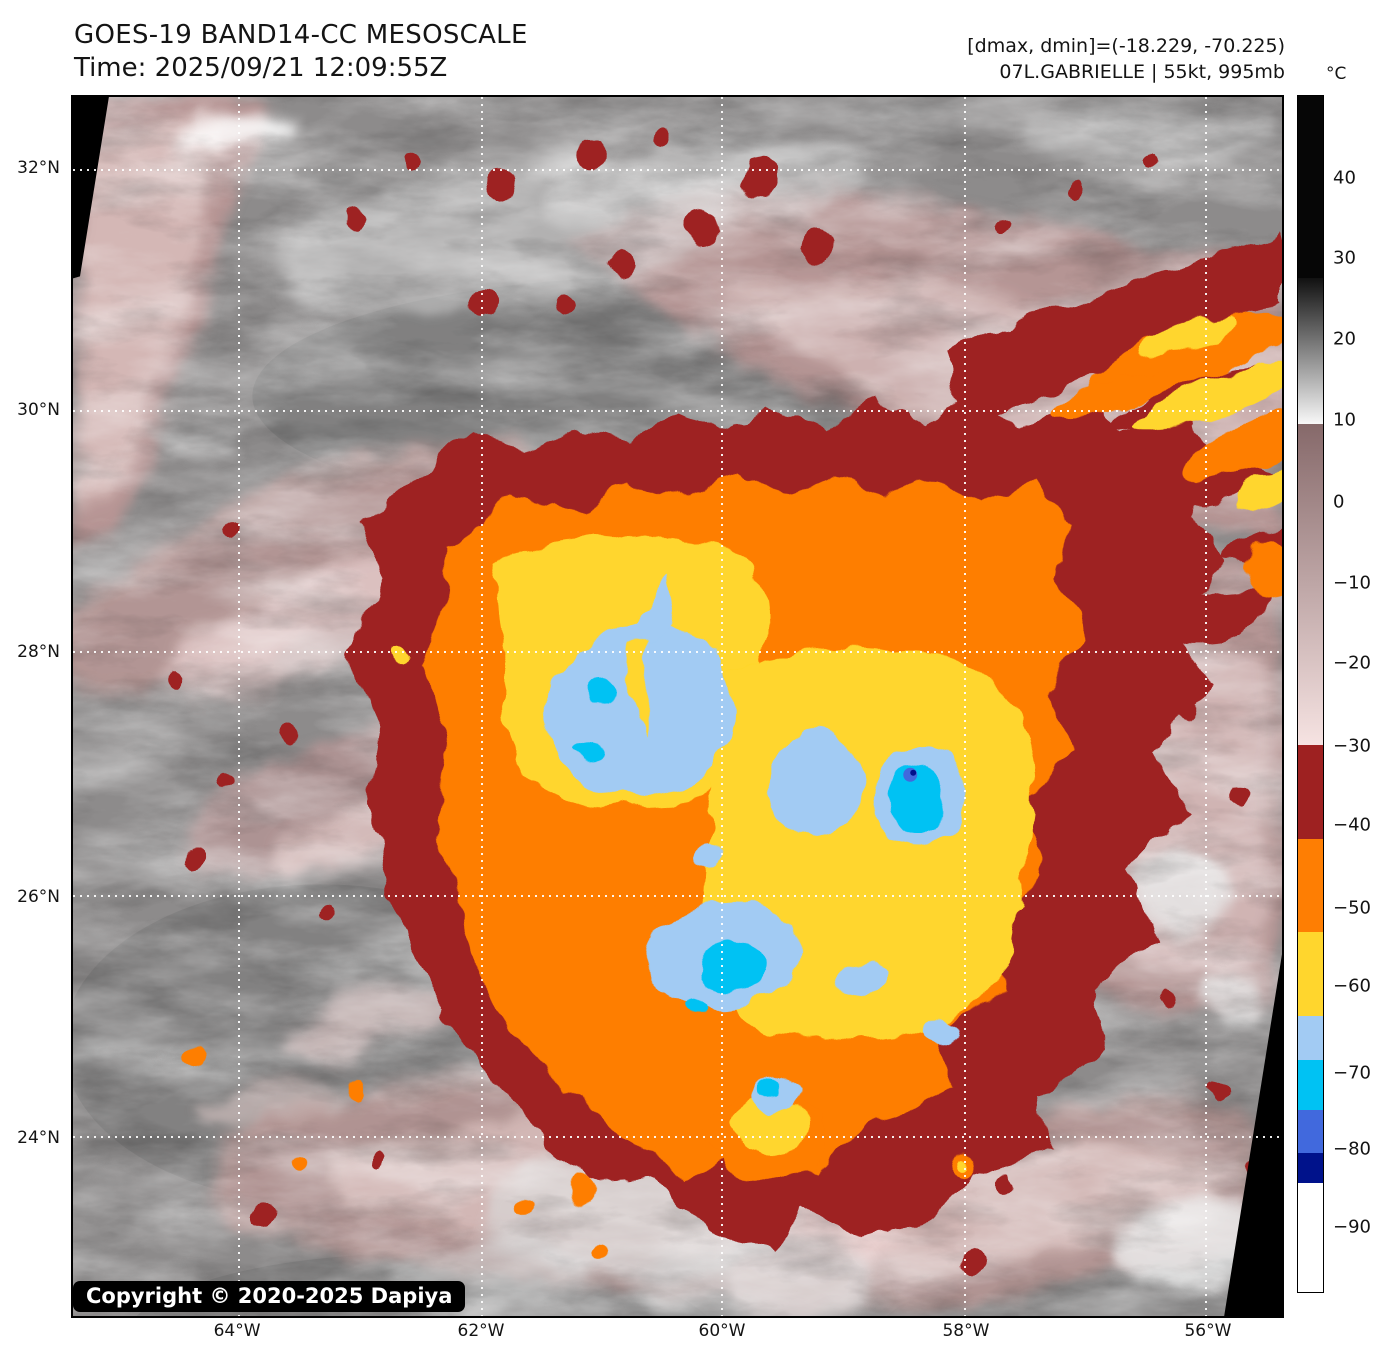 The width and height of the screenshot is (1390, 1359). What do you see at coordinates (1142, 72) in the screenshot?
I see `storm-id-label: 07L.GABRIELLE | 55kt, 995mb` at bounding box center [1142, 72].